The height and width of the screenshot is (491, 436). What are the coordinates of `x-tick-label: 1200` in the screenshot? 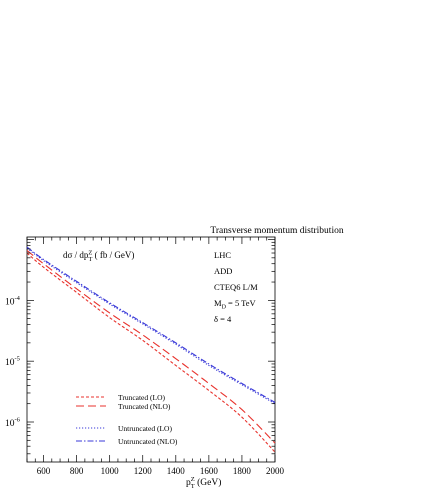 It's located at (143, 471).